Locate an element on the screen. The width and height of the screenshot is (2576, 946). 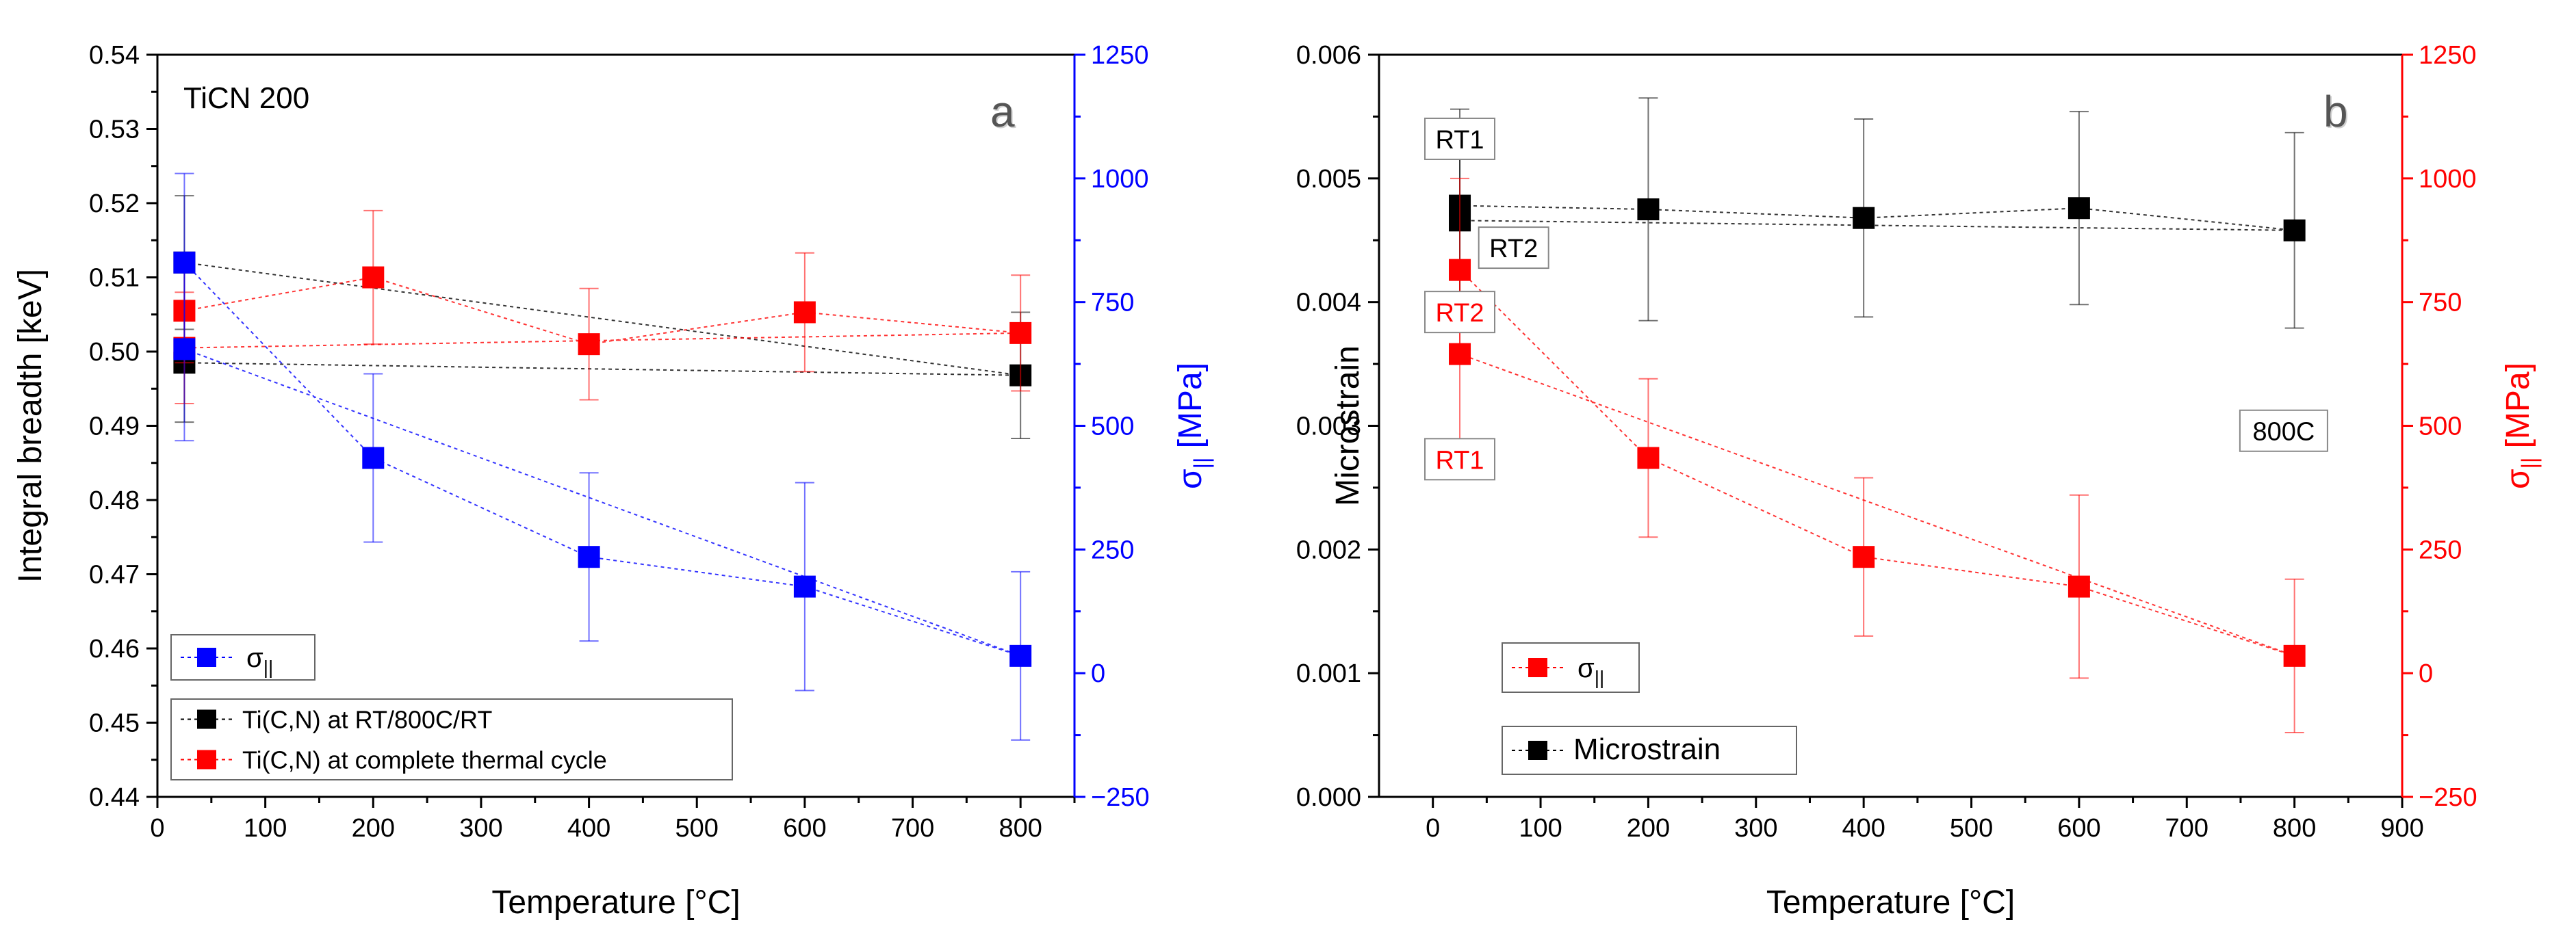
legend-main-label: Ti(C,N) at complete thermal cycle is located at coordinates (424, 760).